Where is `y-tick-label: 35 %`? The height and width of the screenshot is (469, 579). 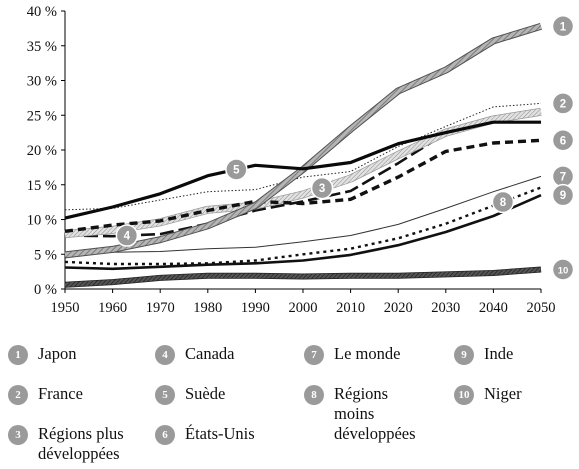
y-tick-label: 35 % is located at coordinates (42, 47).